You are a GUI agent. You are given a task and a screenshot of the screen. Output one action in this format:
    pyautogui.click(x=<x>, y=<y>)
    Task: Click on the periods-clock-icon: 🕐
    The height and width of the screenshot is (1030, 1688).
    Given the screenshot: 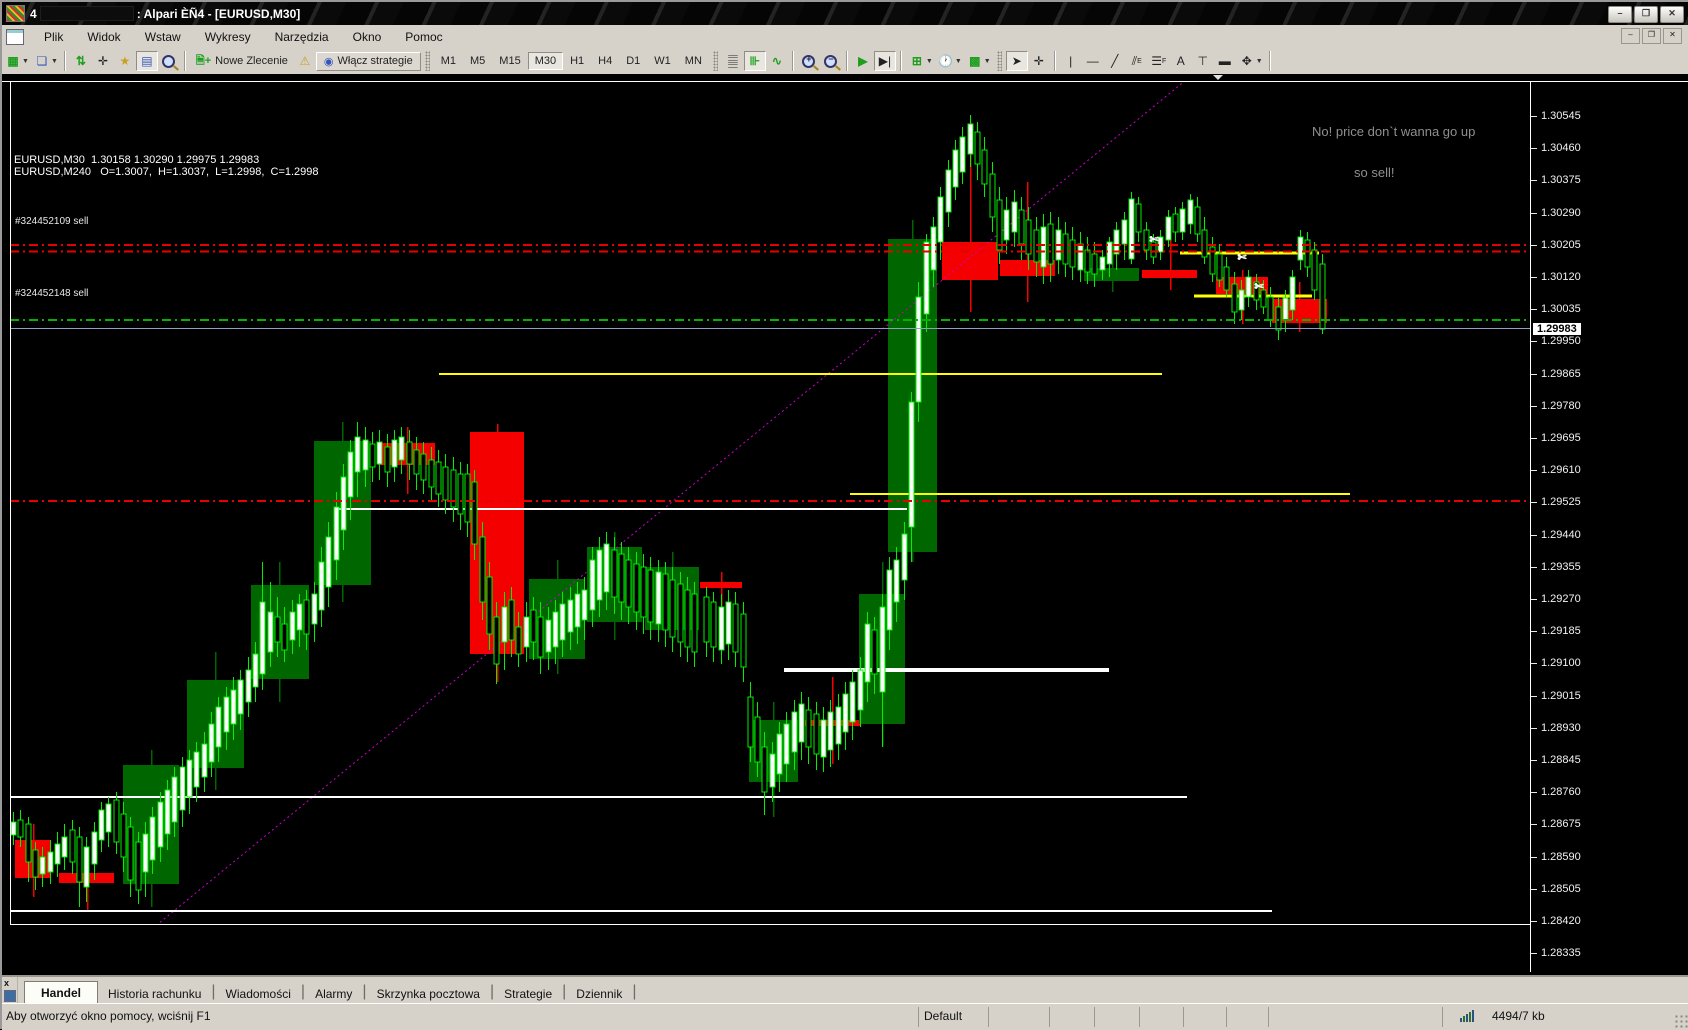 What is the action you would take?
    pyautogui.click(x=946, y=61)
    